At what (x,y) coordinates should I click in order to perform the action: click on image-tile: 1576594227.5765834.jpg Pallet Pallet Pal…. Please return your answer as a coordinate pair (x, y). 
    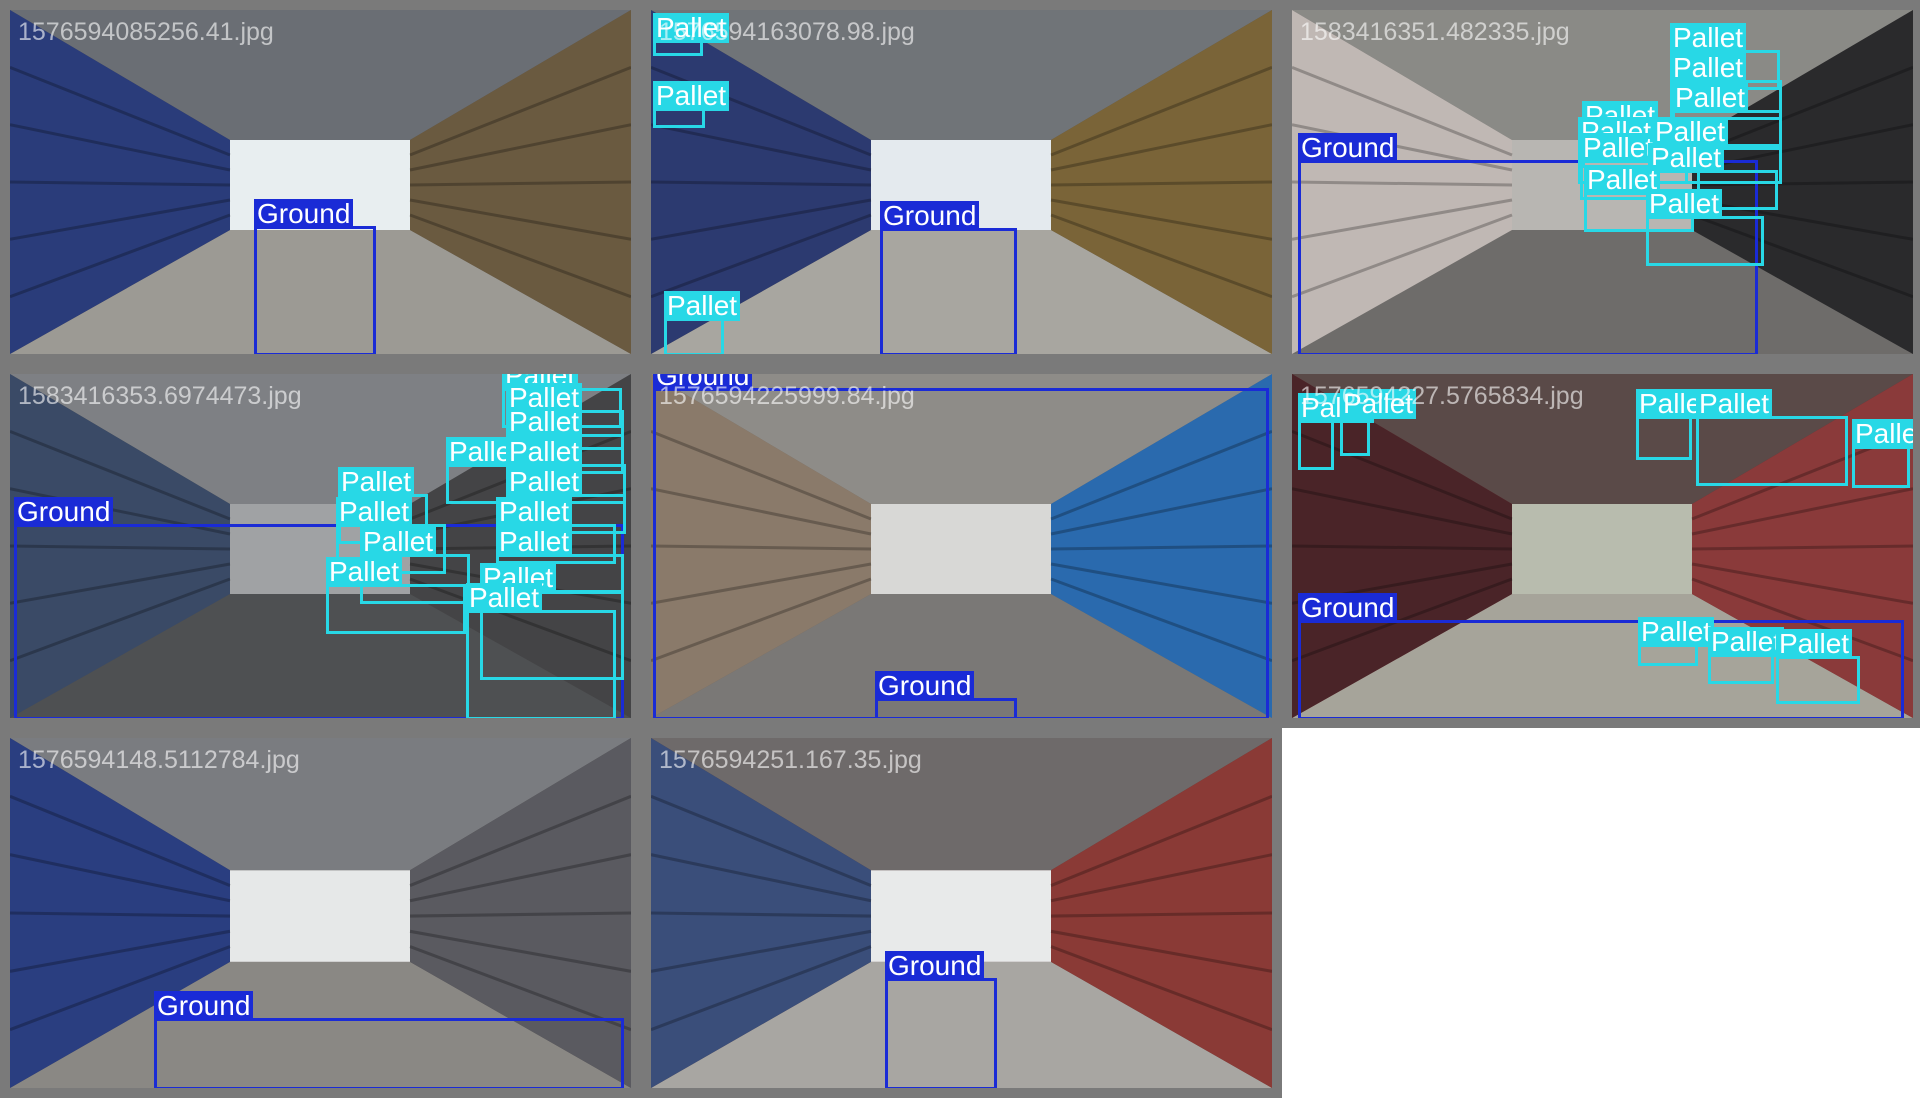
    Looking at the image, I should click on (1601, 546).